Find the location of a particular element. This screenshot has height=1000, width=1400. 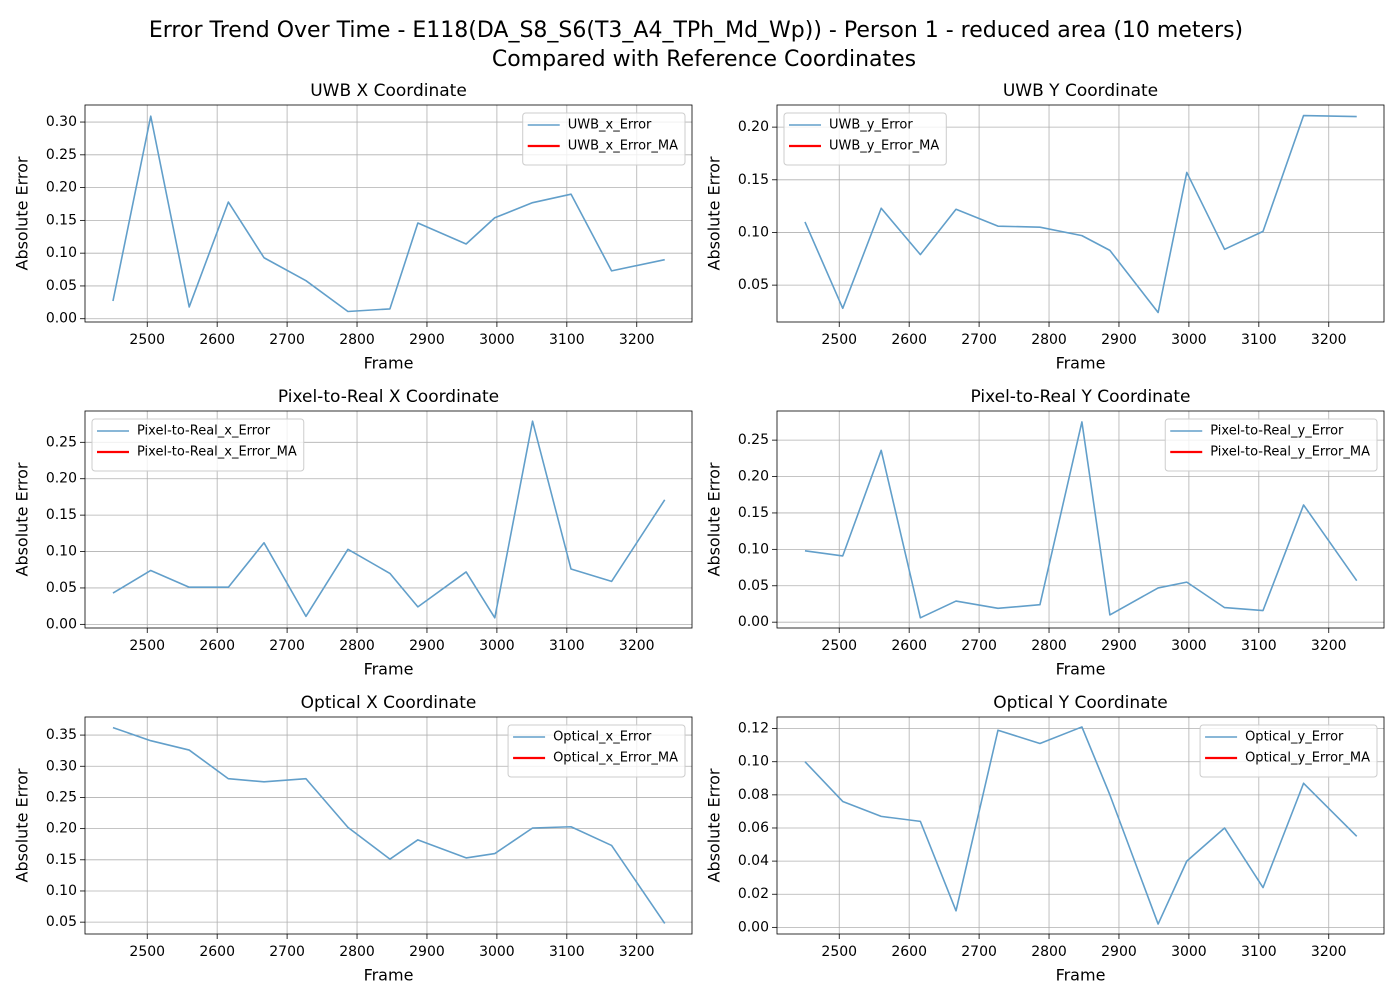

y-tick-label: 0.04 is located at coordinates (753, 861).